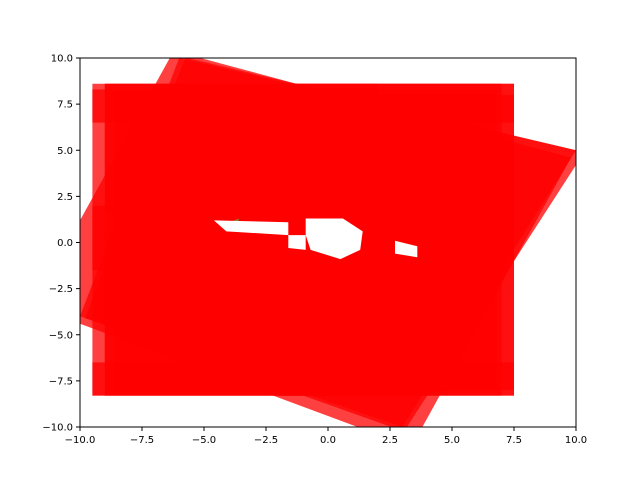 This screenshot has width=640, height=480. I want to click on y-tick-label: −5.0, so click(61, 335).